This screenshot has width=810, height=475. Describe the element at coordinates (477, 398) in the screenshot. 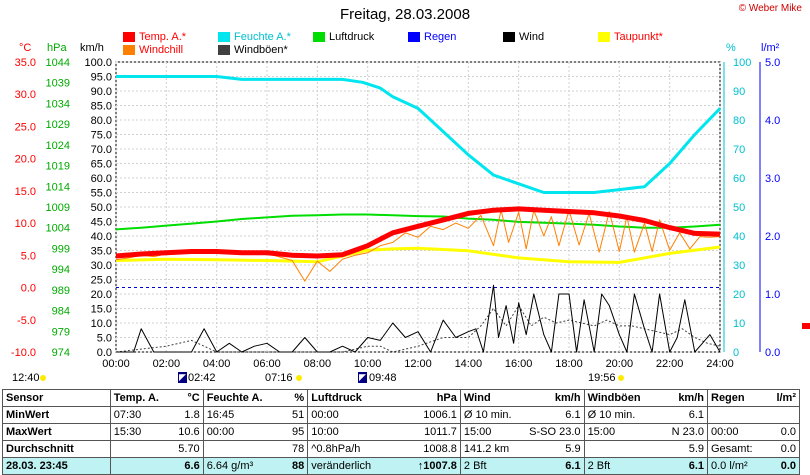

I see `header-wind-label: Wind` at that location.